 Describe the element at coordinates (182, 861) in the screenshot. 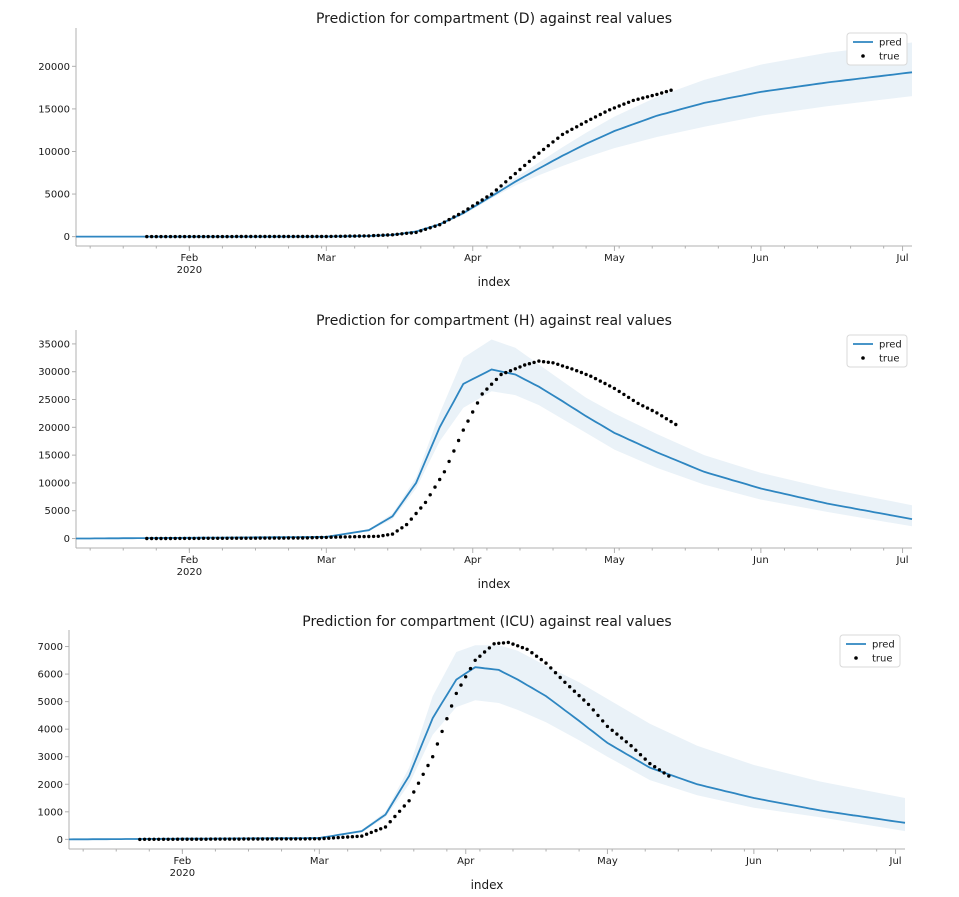

I see `x-tick-label-icu: Feb` at that location.